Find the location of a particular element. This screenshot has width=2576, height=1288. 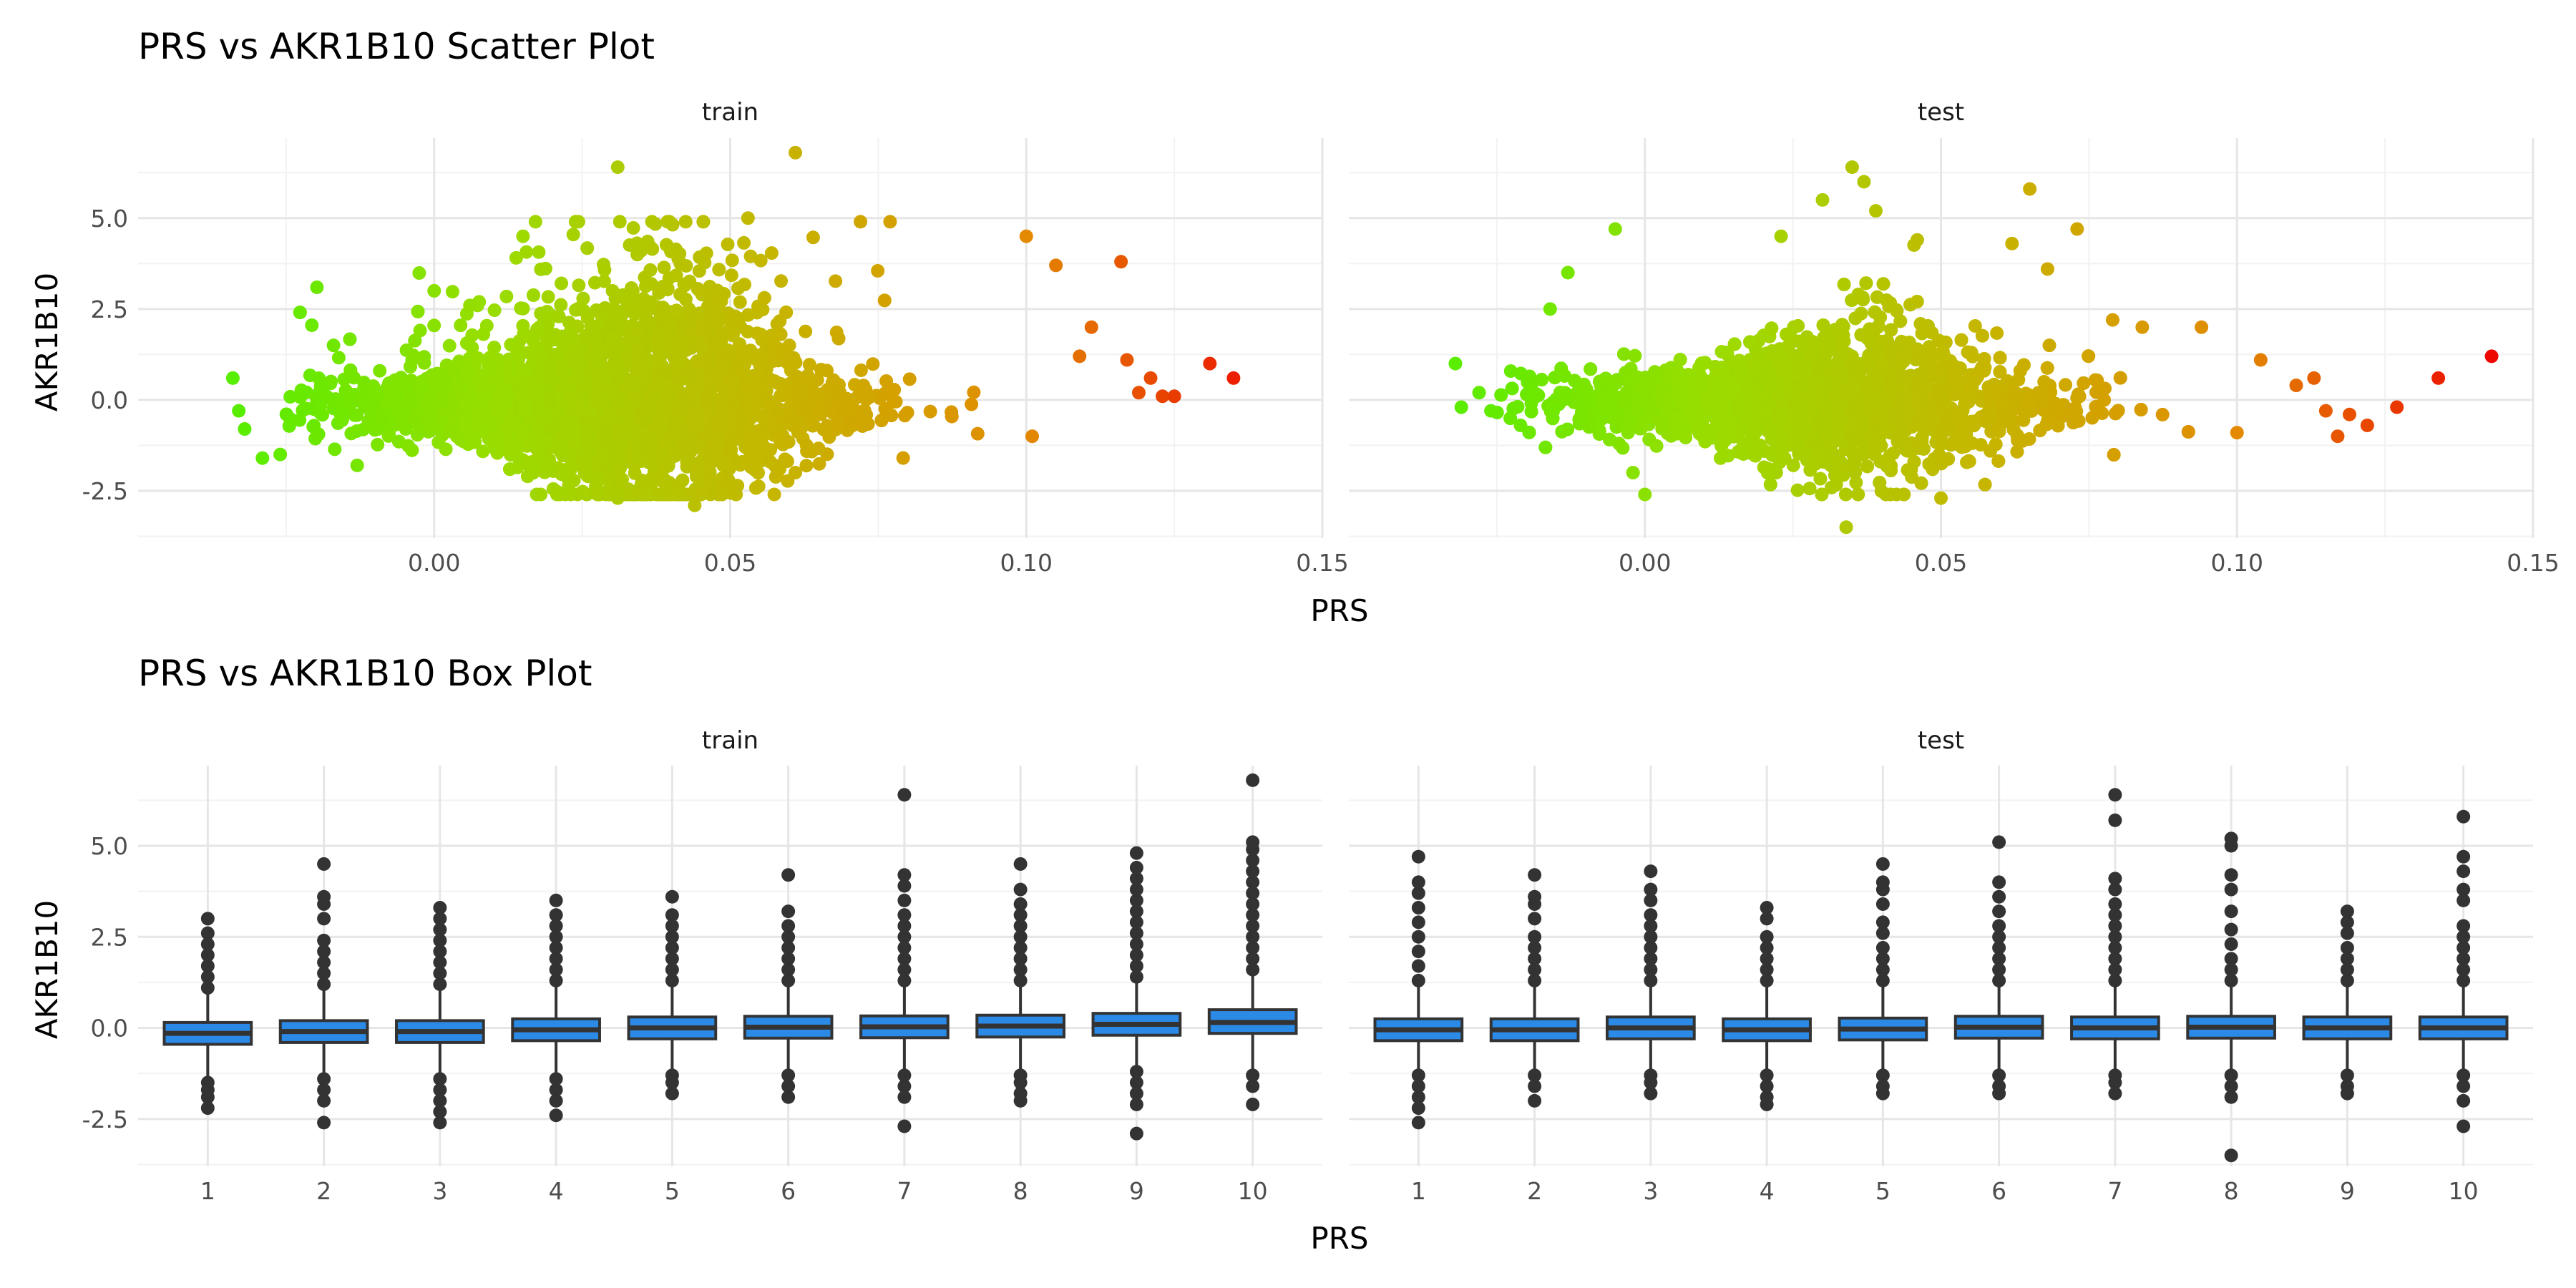

x-tick-label: 0.05 is located at coordinates (1941, 563).